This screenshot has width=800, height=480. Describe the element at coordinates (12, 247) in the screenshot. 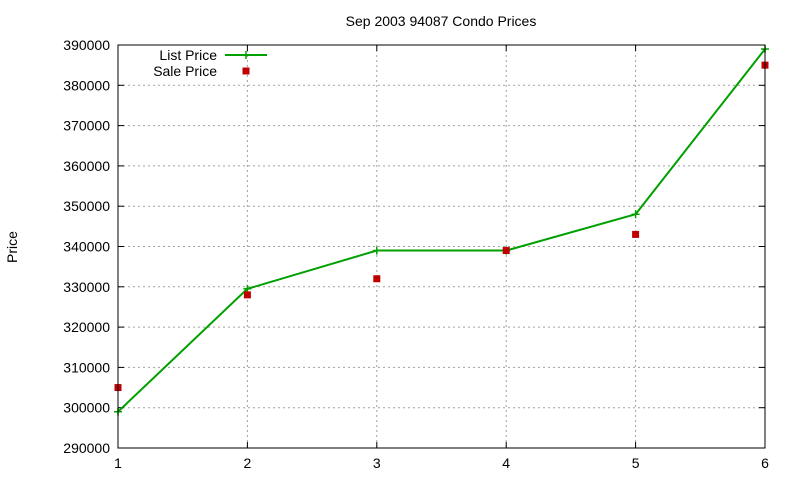

I see `y-axis-label: Price` at that location.